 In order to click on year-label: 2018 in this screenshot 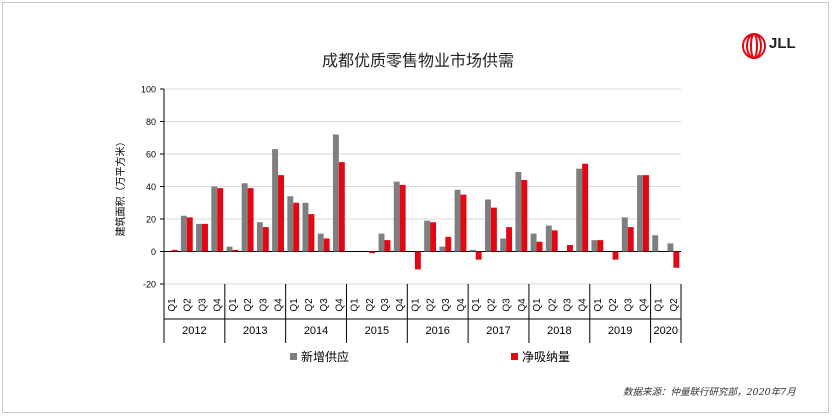, I will do `click(559, 331)`.